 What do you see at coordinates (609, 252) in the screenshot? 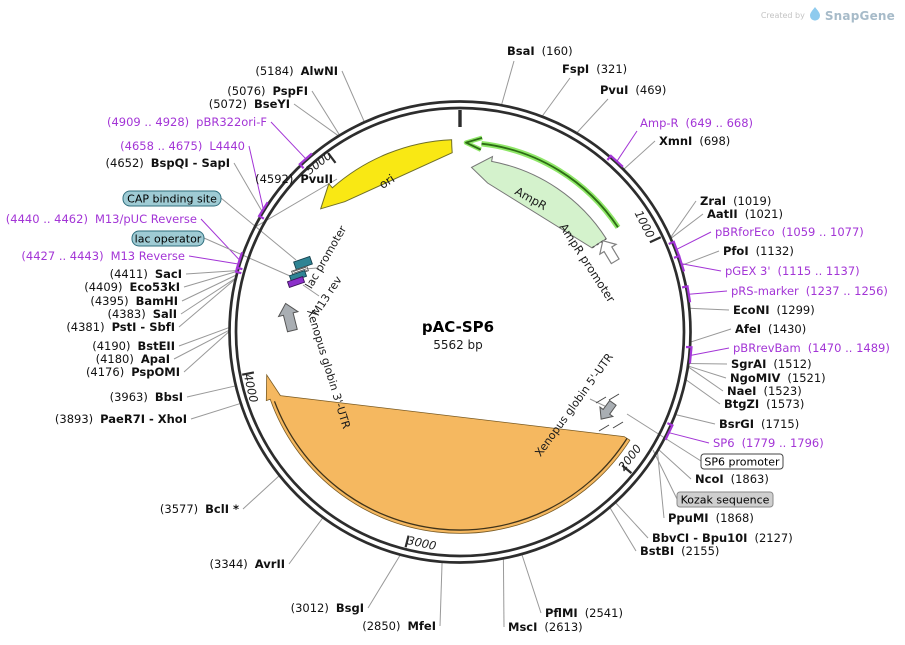
I see `ampr-promoter-arrow` at bounding box center [609, 252].